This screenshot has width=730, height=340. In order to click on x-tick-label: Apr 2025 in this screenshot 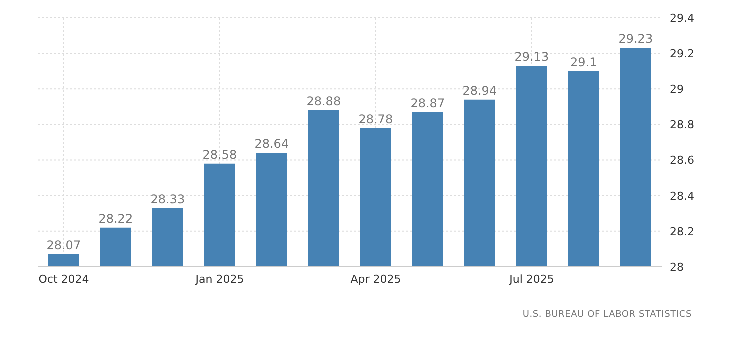, I will do `click(376, 279)`.